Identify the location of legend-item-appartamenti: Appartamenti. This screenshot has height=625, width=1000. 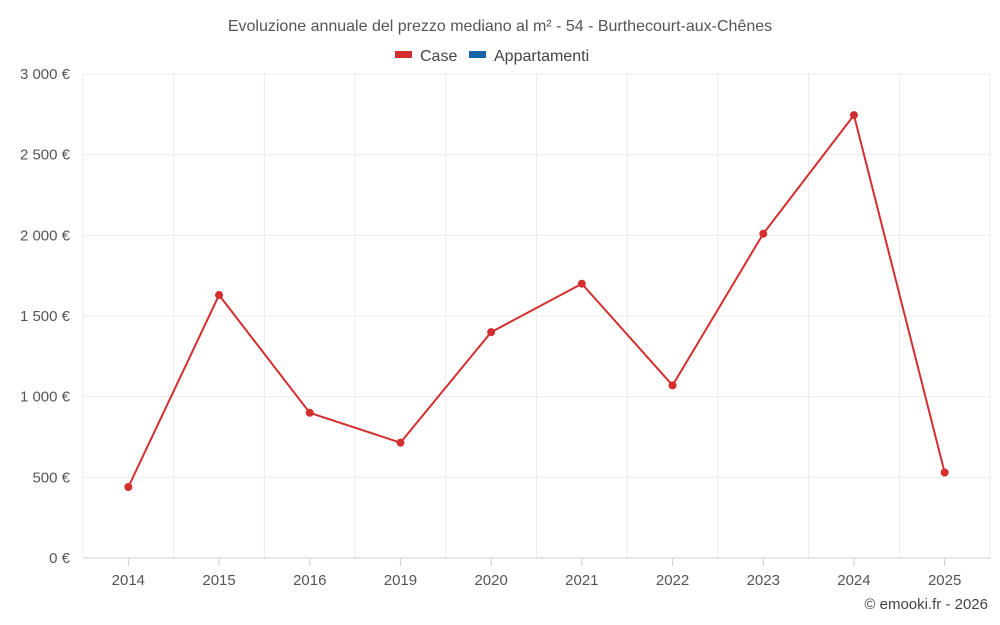
(529, 56).